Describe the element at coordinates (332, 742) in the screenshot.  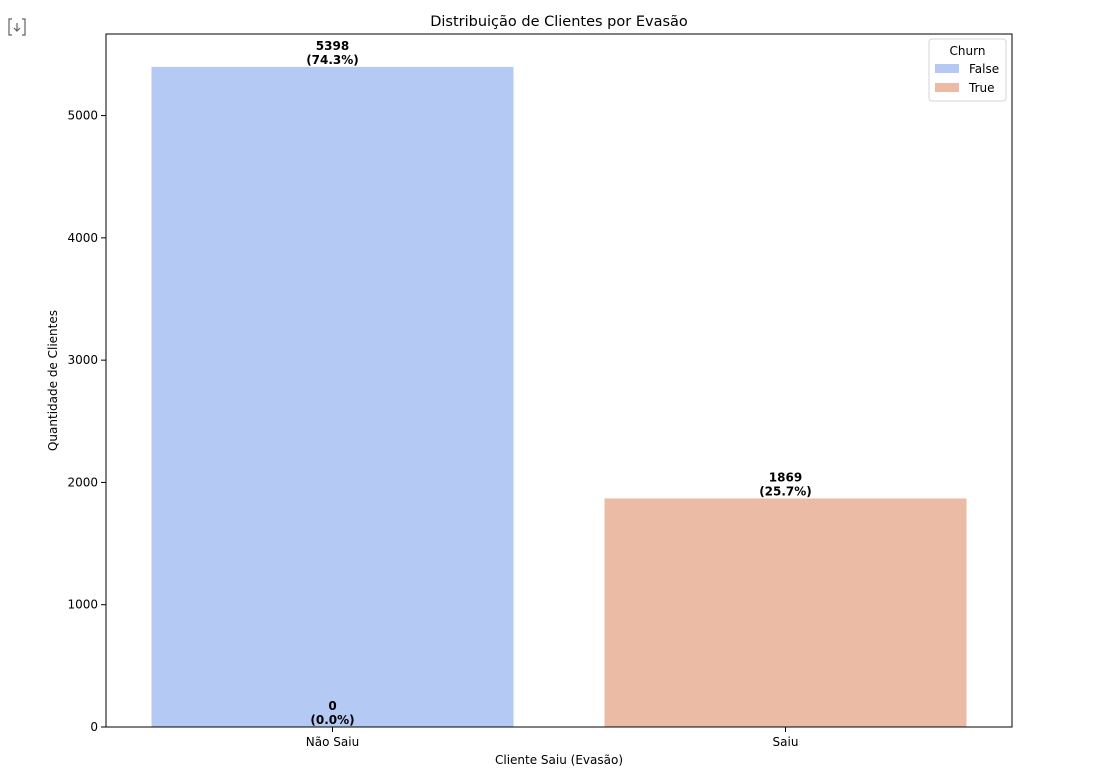
I see `x-tick-label: Não Saiu` at that location.